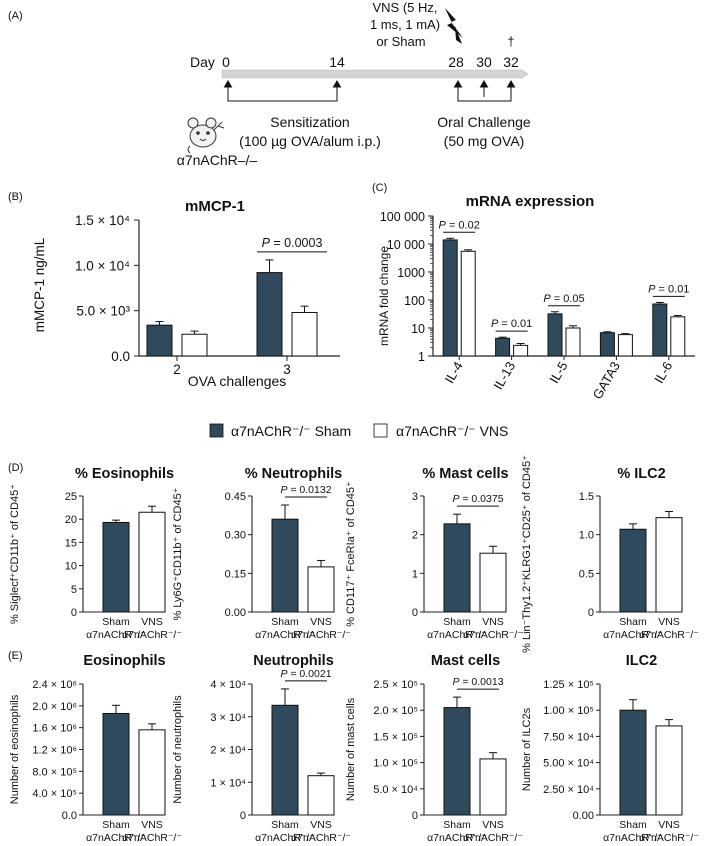 This screenshot has height=846, width=709. Describe the element at coordinates (633, 622) in the screenshot. I see `chart-d4-xtick-label: Sham` at that location.